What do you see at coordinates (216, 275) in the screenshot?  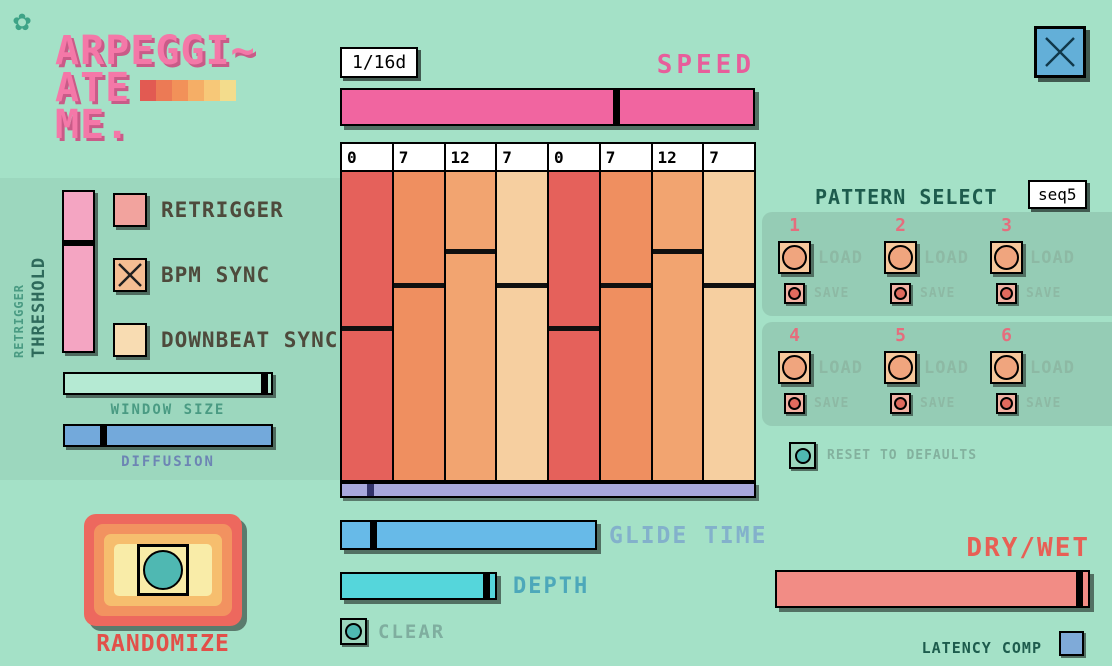 I see `bpm-sync-checkbox-label: BPM SYNC` at bounding box center [216, 275].